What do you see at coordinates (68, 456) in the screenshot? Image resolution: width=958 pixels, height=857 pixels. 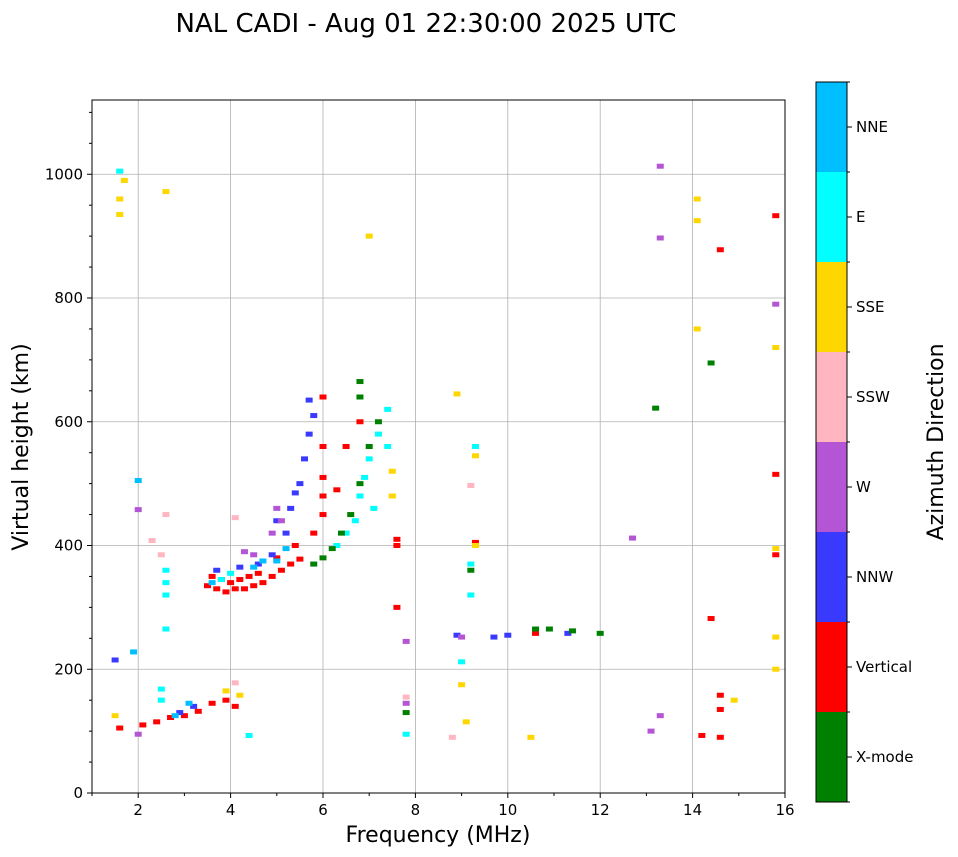 I see `y-axis-ticks: 0 200 400 600 800 1000` at bounding box center [68, 456].